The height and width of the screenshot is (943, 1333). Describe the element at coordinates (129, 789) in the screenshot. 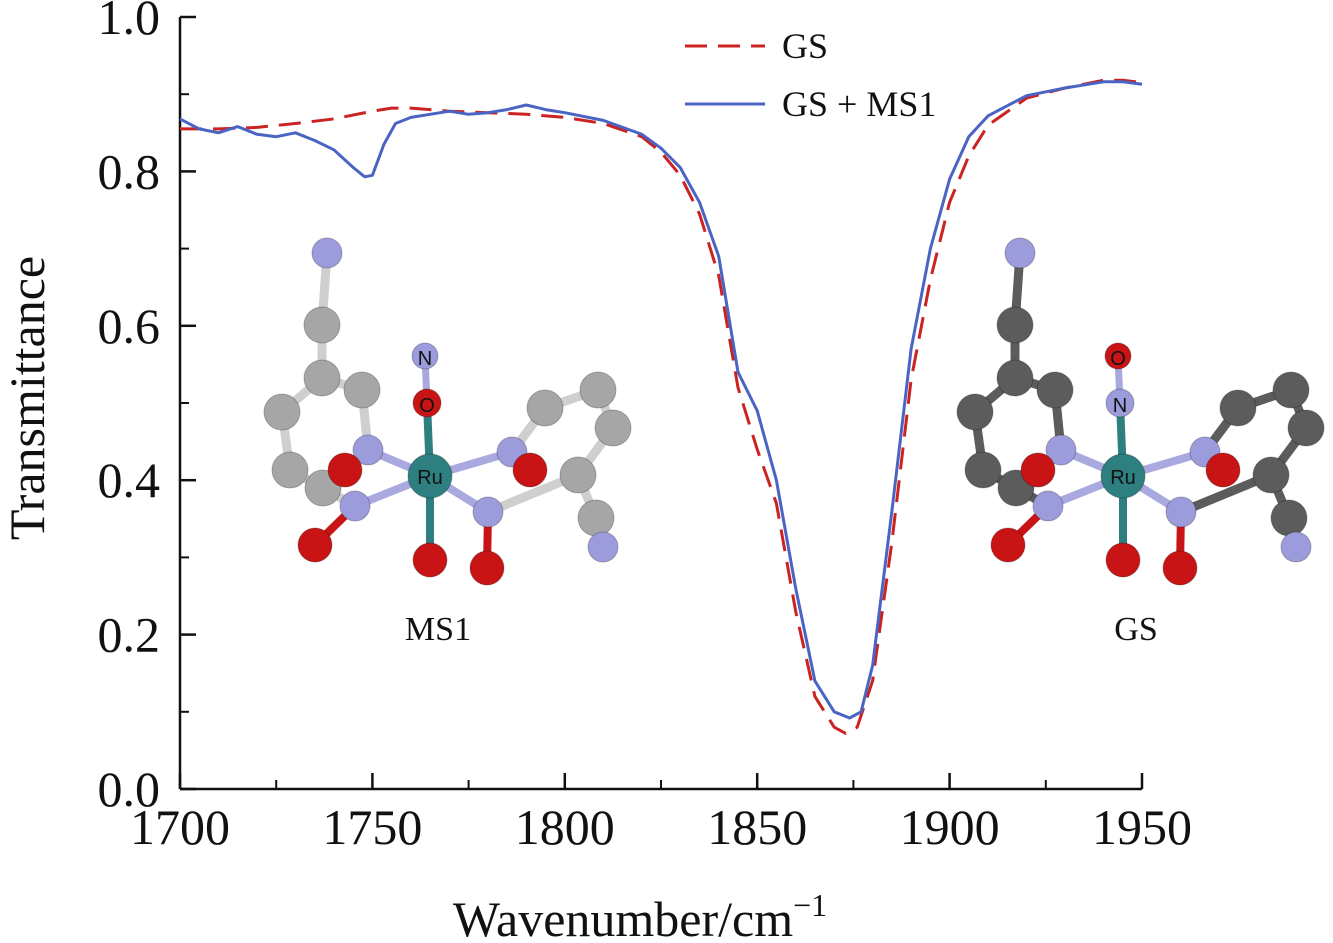

I see `y-tick-label: 0.0` at that location.